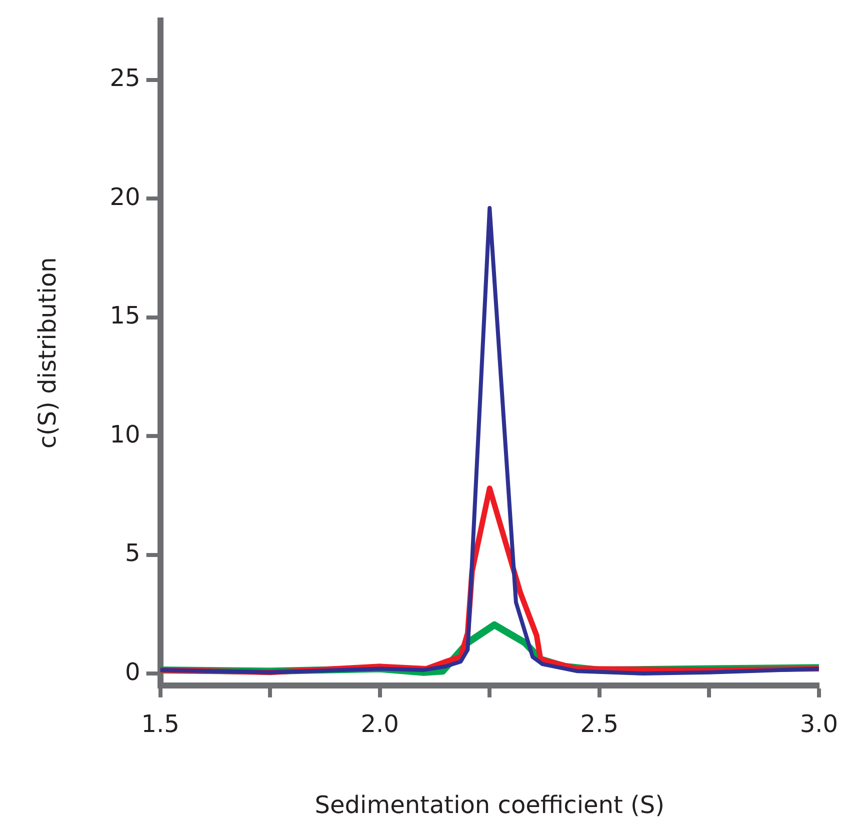  What do you see at coordinates (599, 724) in the screenshot?
I see `x-tick-label: 2.5` at bounding box center [599, 724].